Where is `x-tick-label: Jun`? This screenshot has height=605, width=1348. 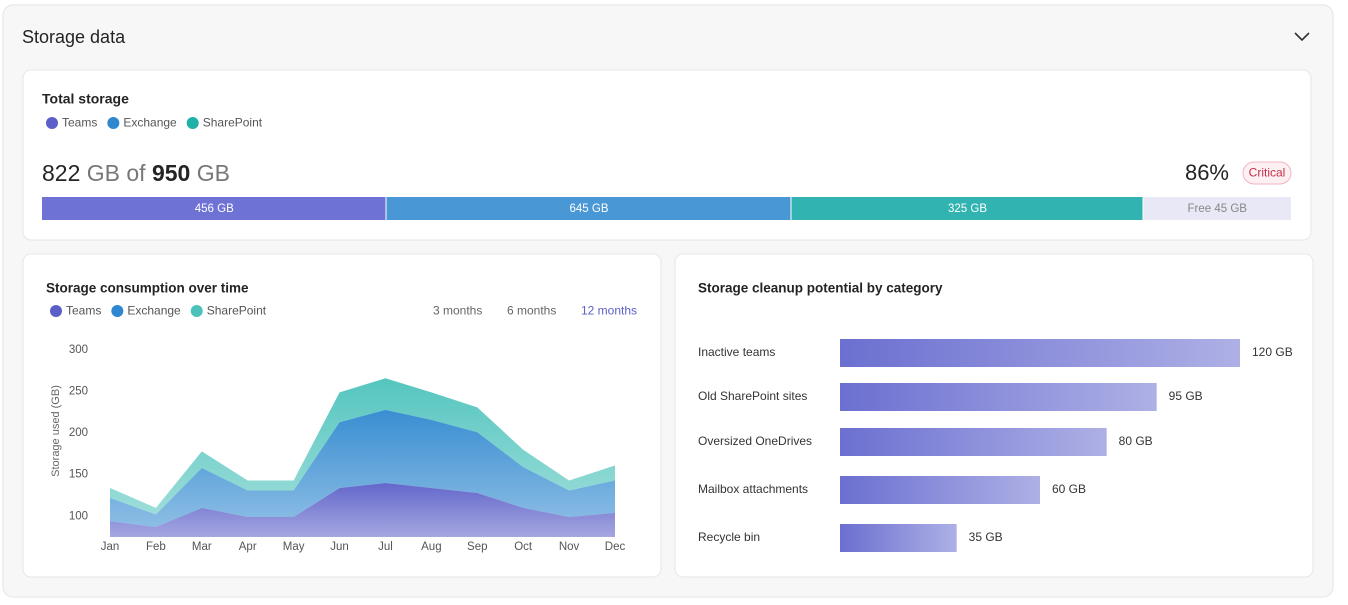 x-tick-label: Jun is located at coordinates (339, 547).